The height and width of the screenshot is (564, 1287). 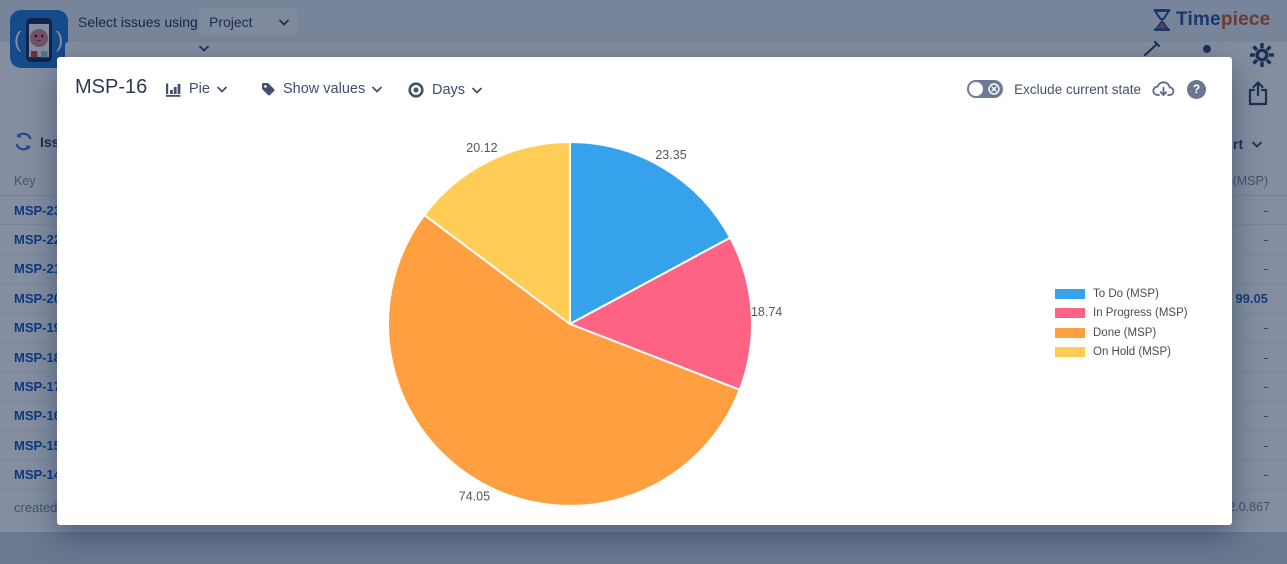 What do you see at coordinates (1140, 313) in the screenshot?
I see `legend-label: In Progress (MSP)` at bounding box center [1140, 313].